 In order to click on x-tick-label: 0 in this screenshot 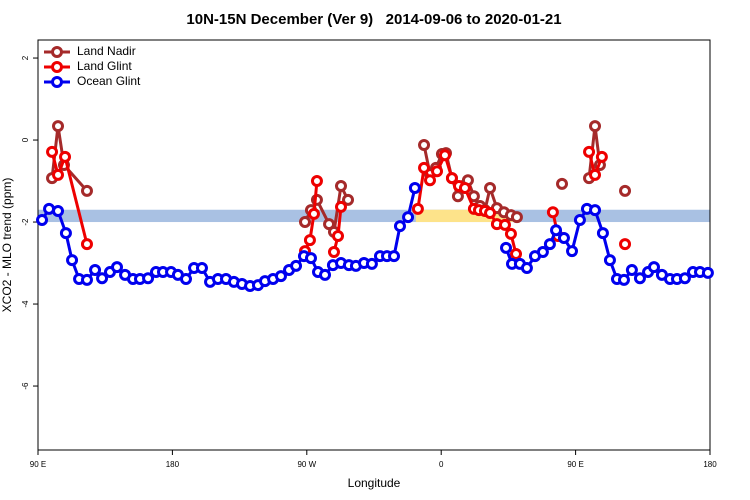, I will do `click(441, 464)`.